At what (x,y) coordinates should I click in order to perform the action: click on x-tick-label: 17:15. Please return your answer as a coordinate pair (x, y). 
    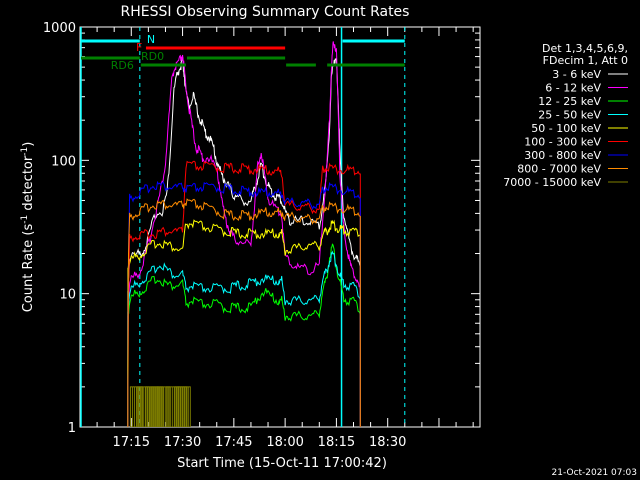
    Looking at the image, I should click on (131, 442).